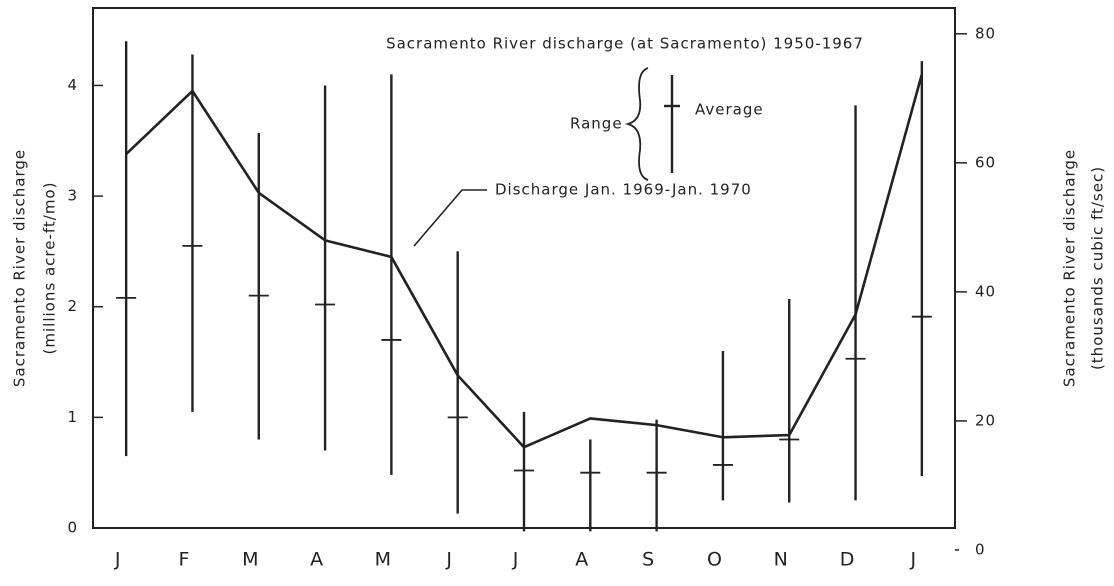 The height and width of the screenshot is (586, 1114). What do you see at coordinates (72, 85) in the screenshot?
I see `y-tick-label: 4` at bounding box center [72, 85].